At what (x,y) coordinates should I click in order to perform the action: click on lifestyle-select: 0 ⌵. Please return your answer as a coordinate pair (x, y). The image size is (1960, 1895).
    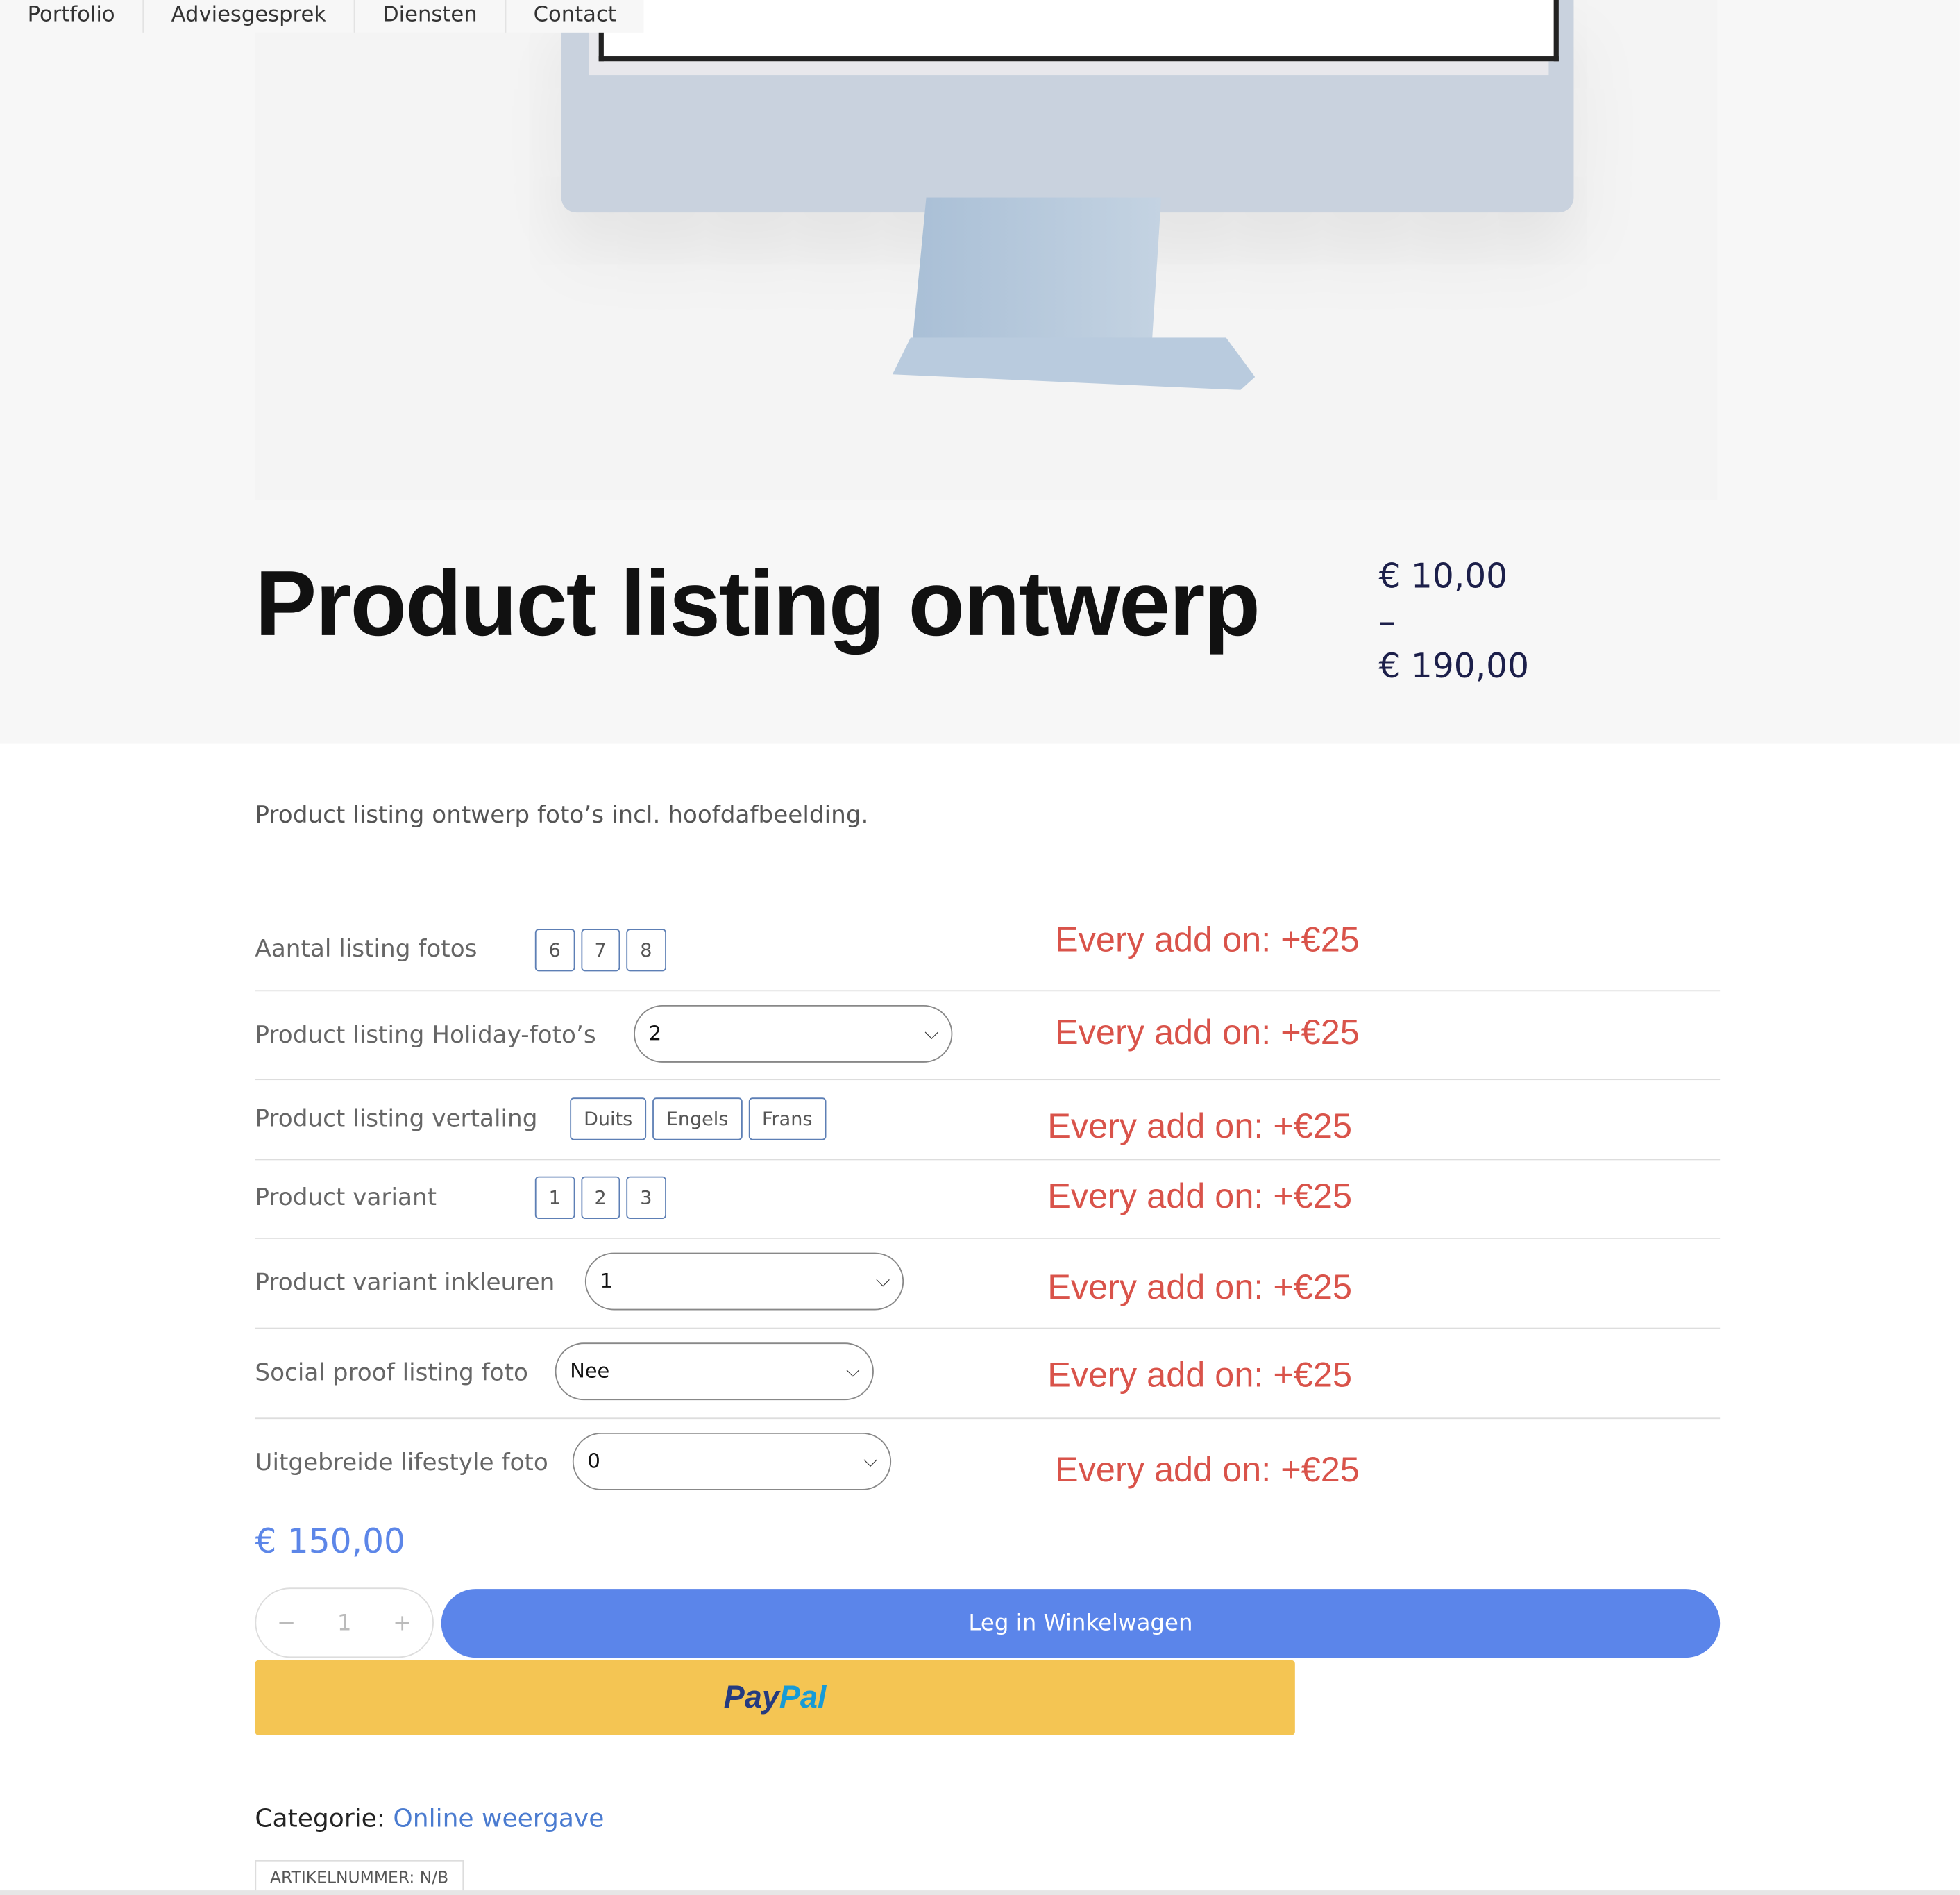
    Looking at the image, I should click on (732, 1461).